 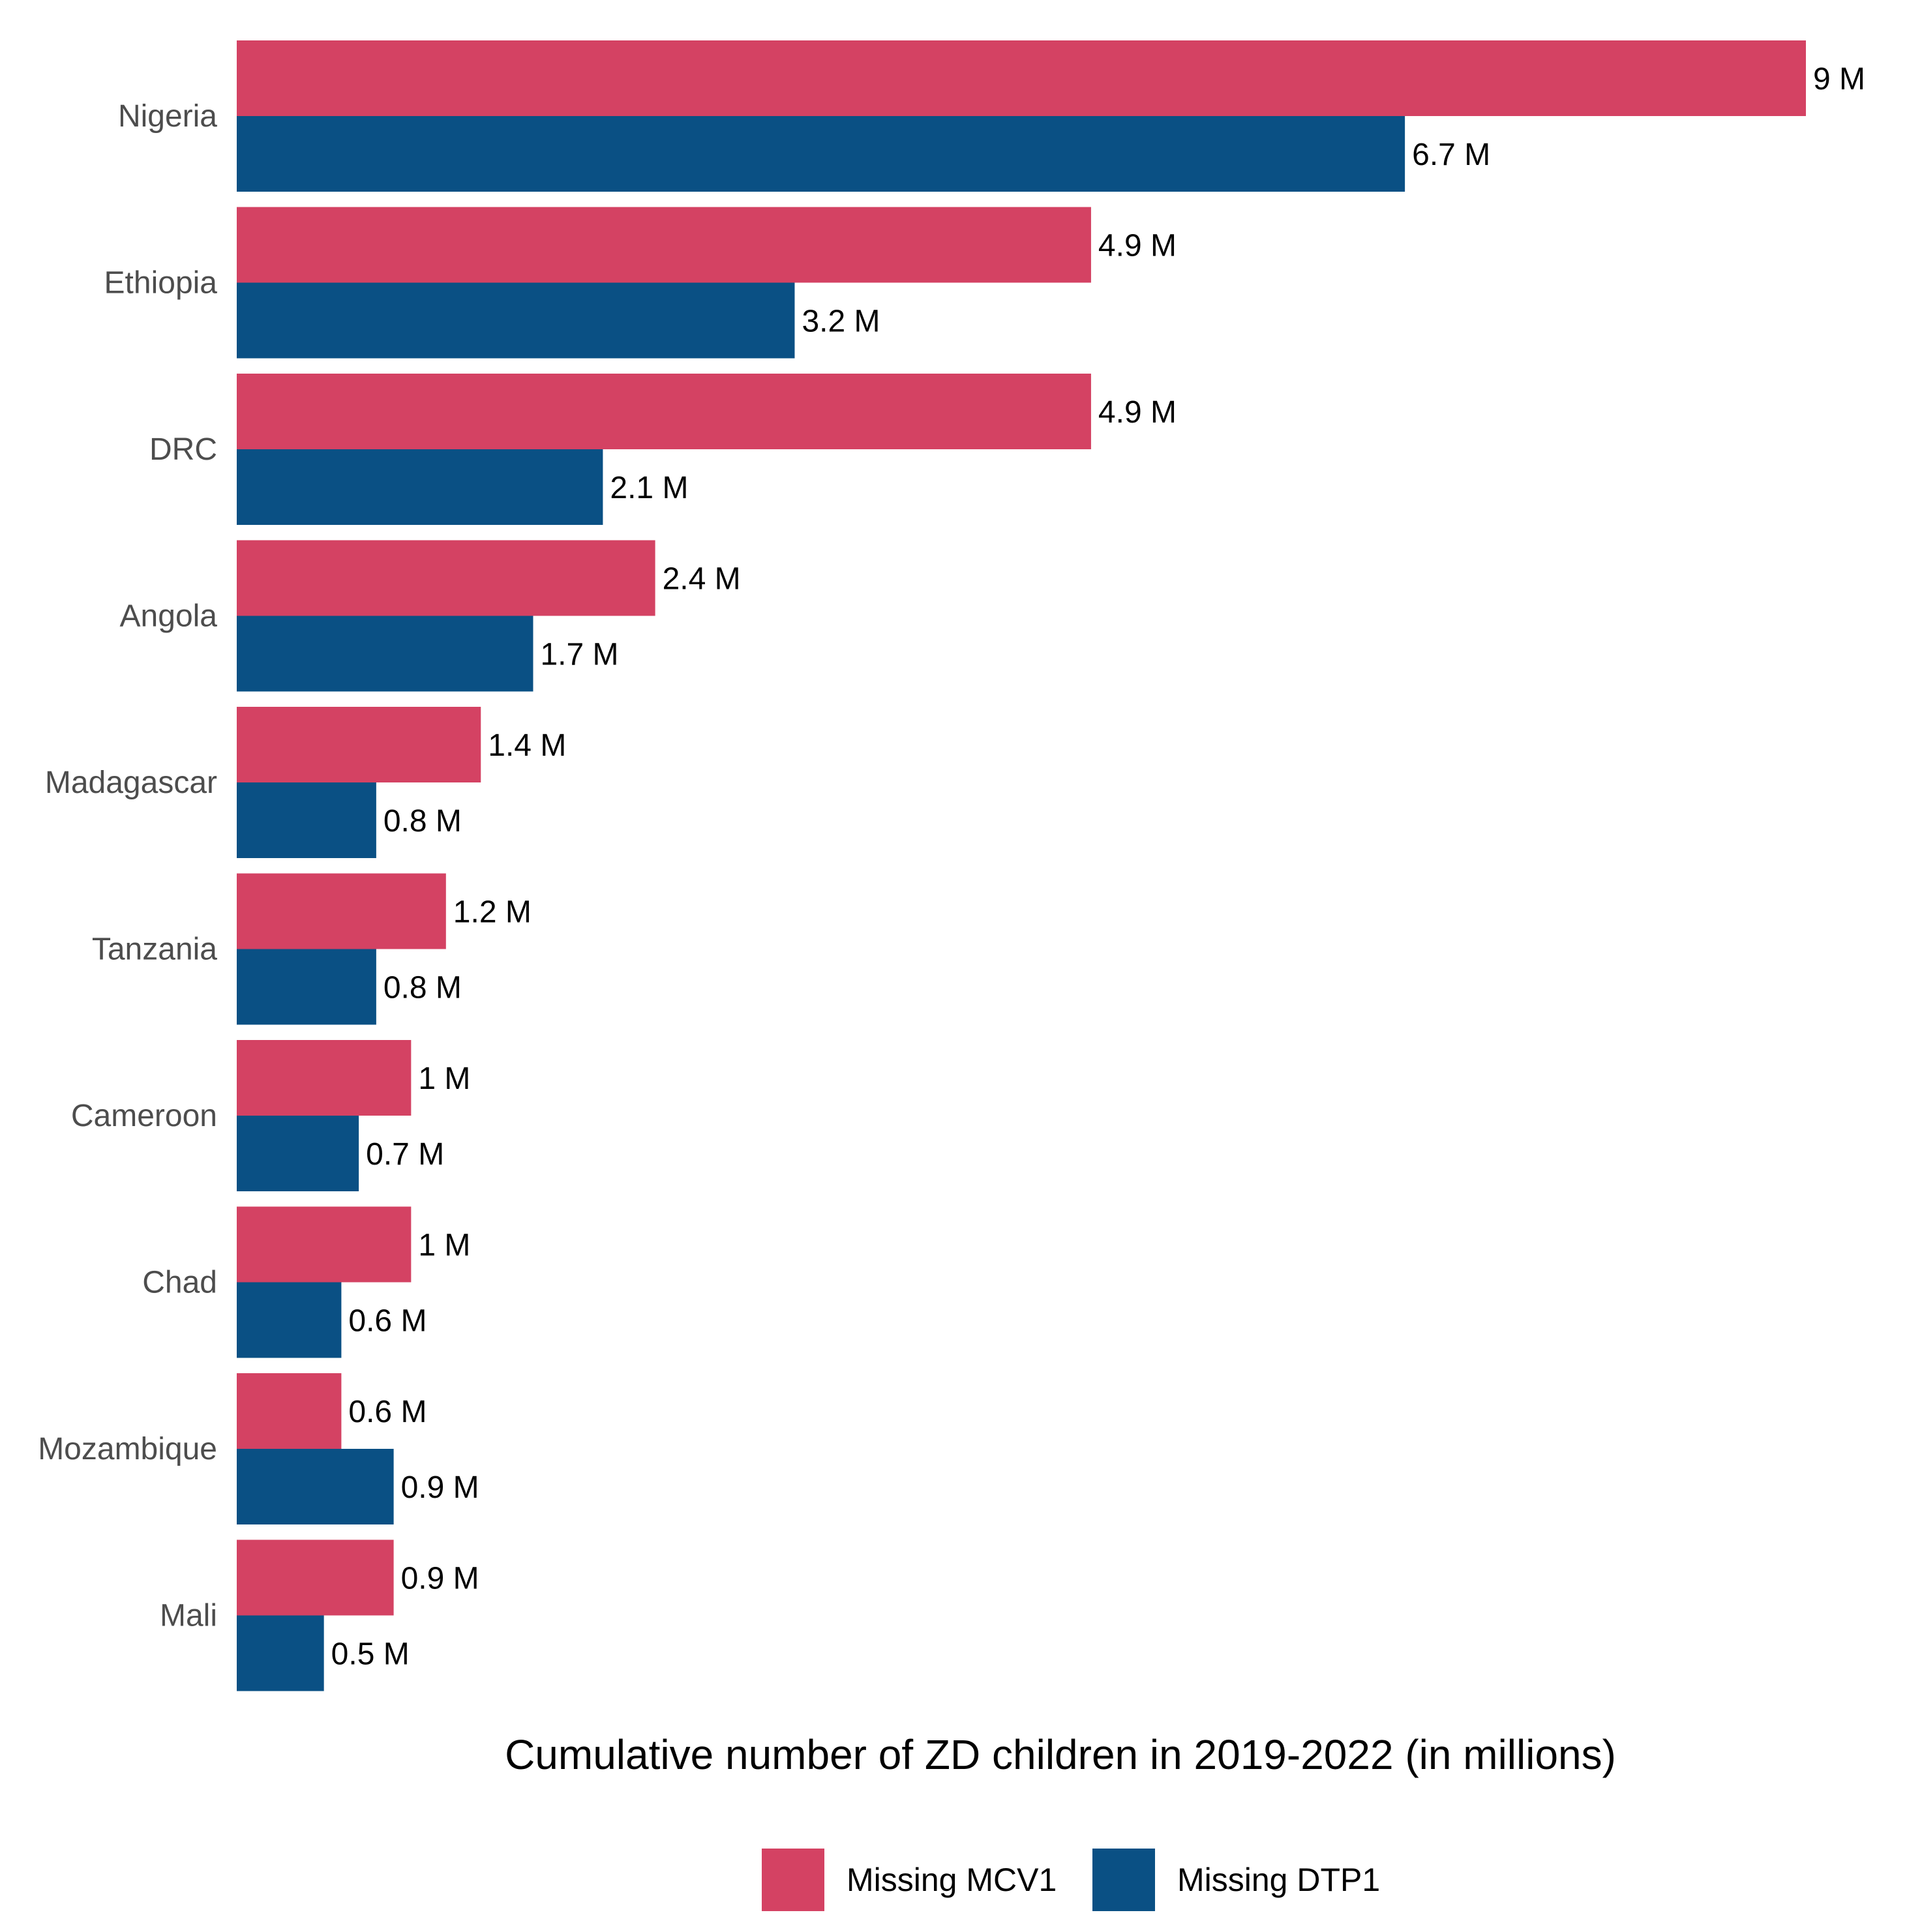 I want to click on data-label-missing-dtp1-chad: 0.6 M, so click(x=387, y=1321).